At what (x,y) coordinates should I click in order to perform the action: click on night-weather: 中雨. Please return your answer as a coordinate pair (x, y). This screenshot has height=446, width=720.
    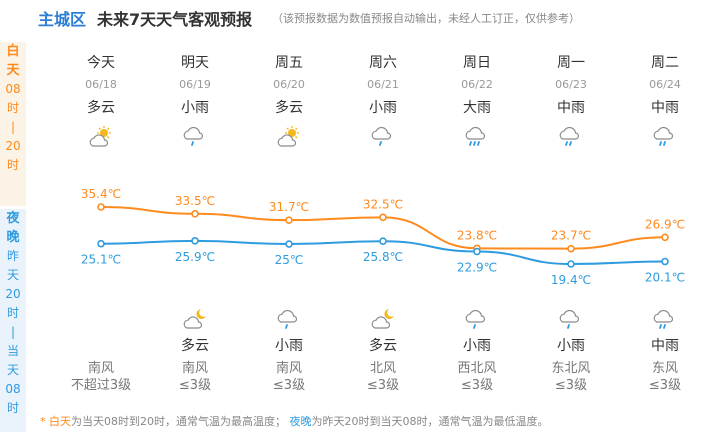
    Looking at the image, I should click on (665, 346).